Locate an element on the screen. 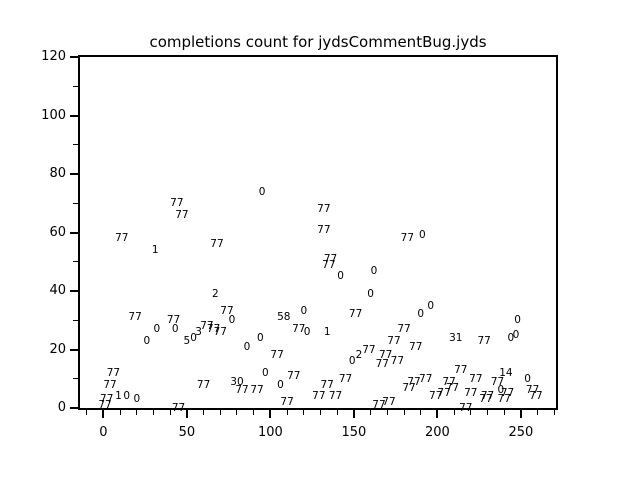 This screenshot has height=480, width=640. x-tick-label: 100 is located at coordinates (270, 432).